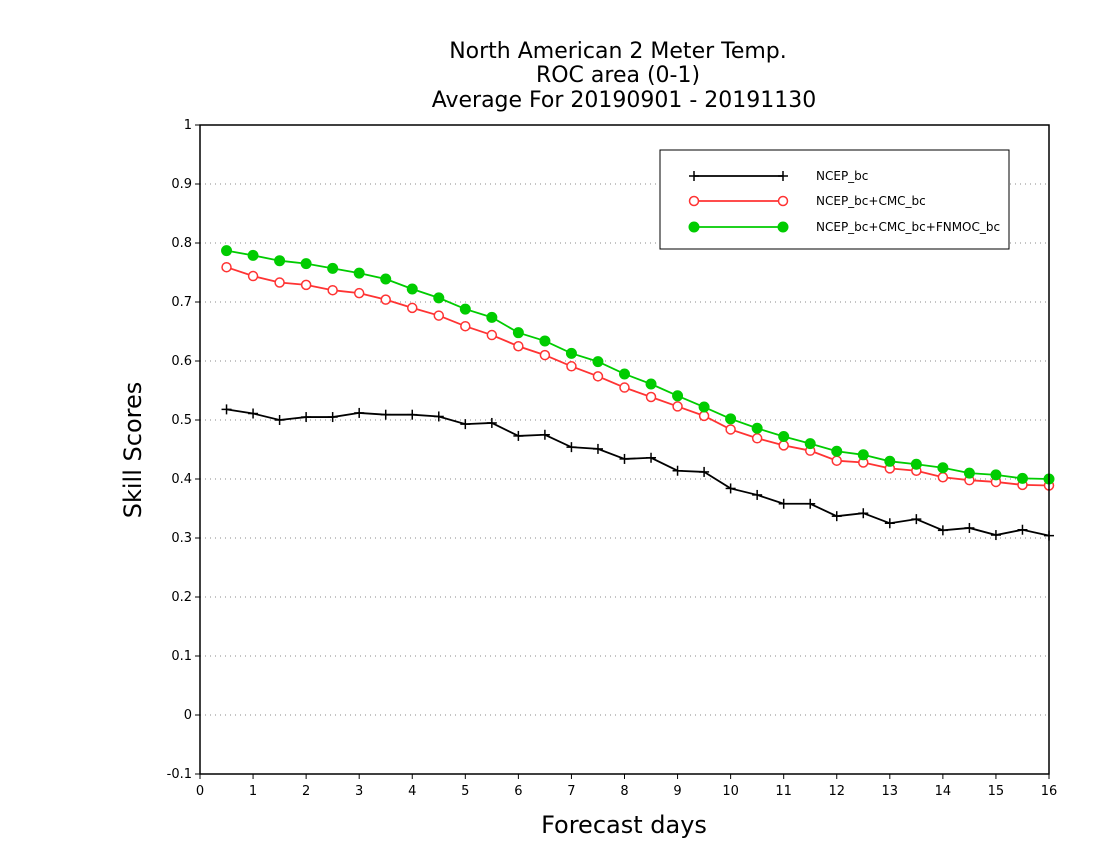 The image size is (1100, 850). What do you see at coordinates (359, 791) in the screenshot?
I see `x-tick-label: 3` at bounding box center [359, 791].